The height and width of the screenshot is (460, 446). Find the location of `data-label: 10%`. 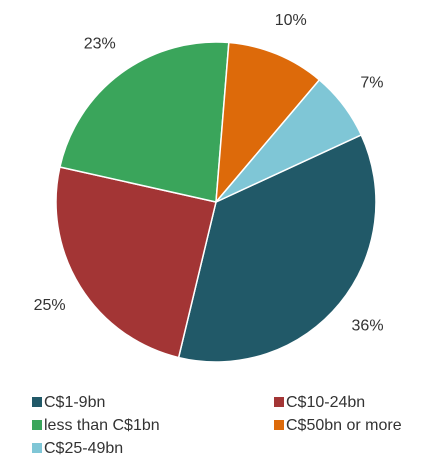

data-label: 10% is located at coordinates (291, 20).